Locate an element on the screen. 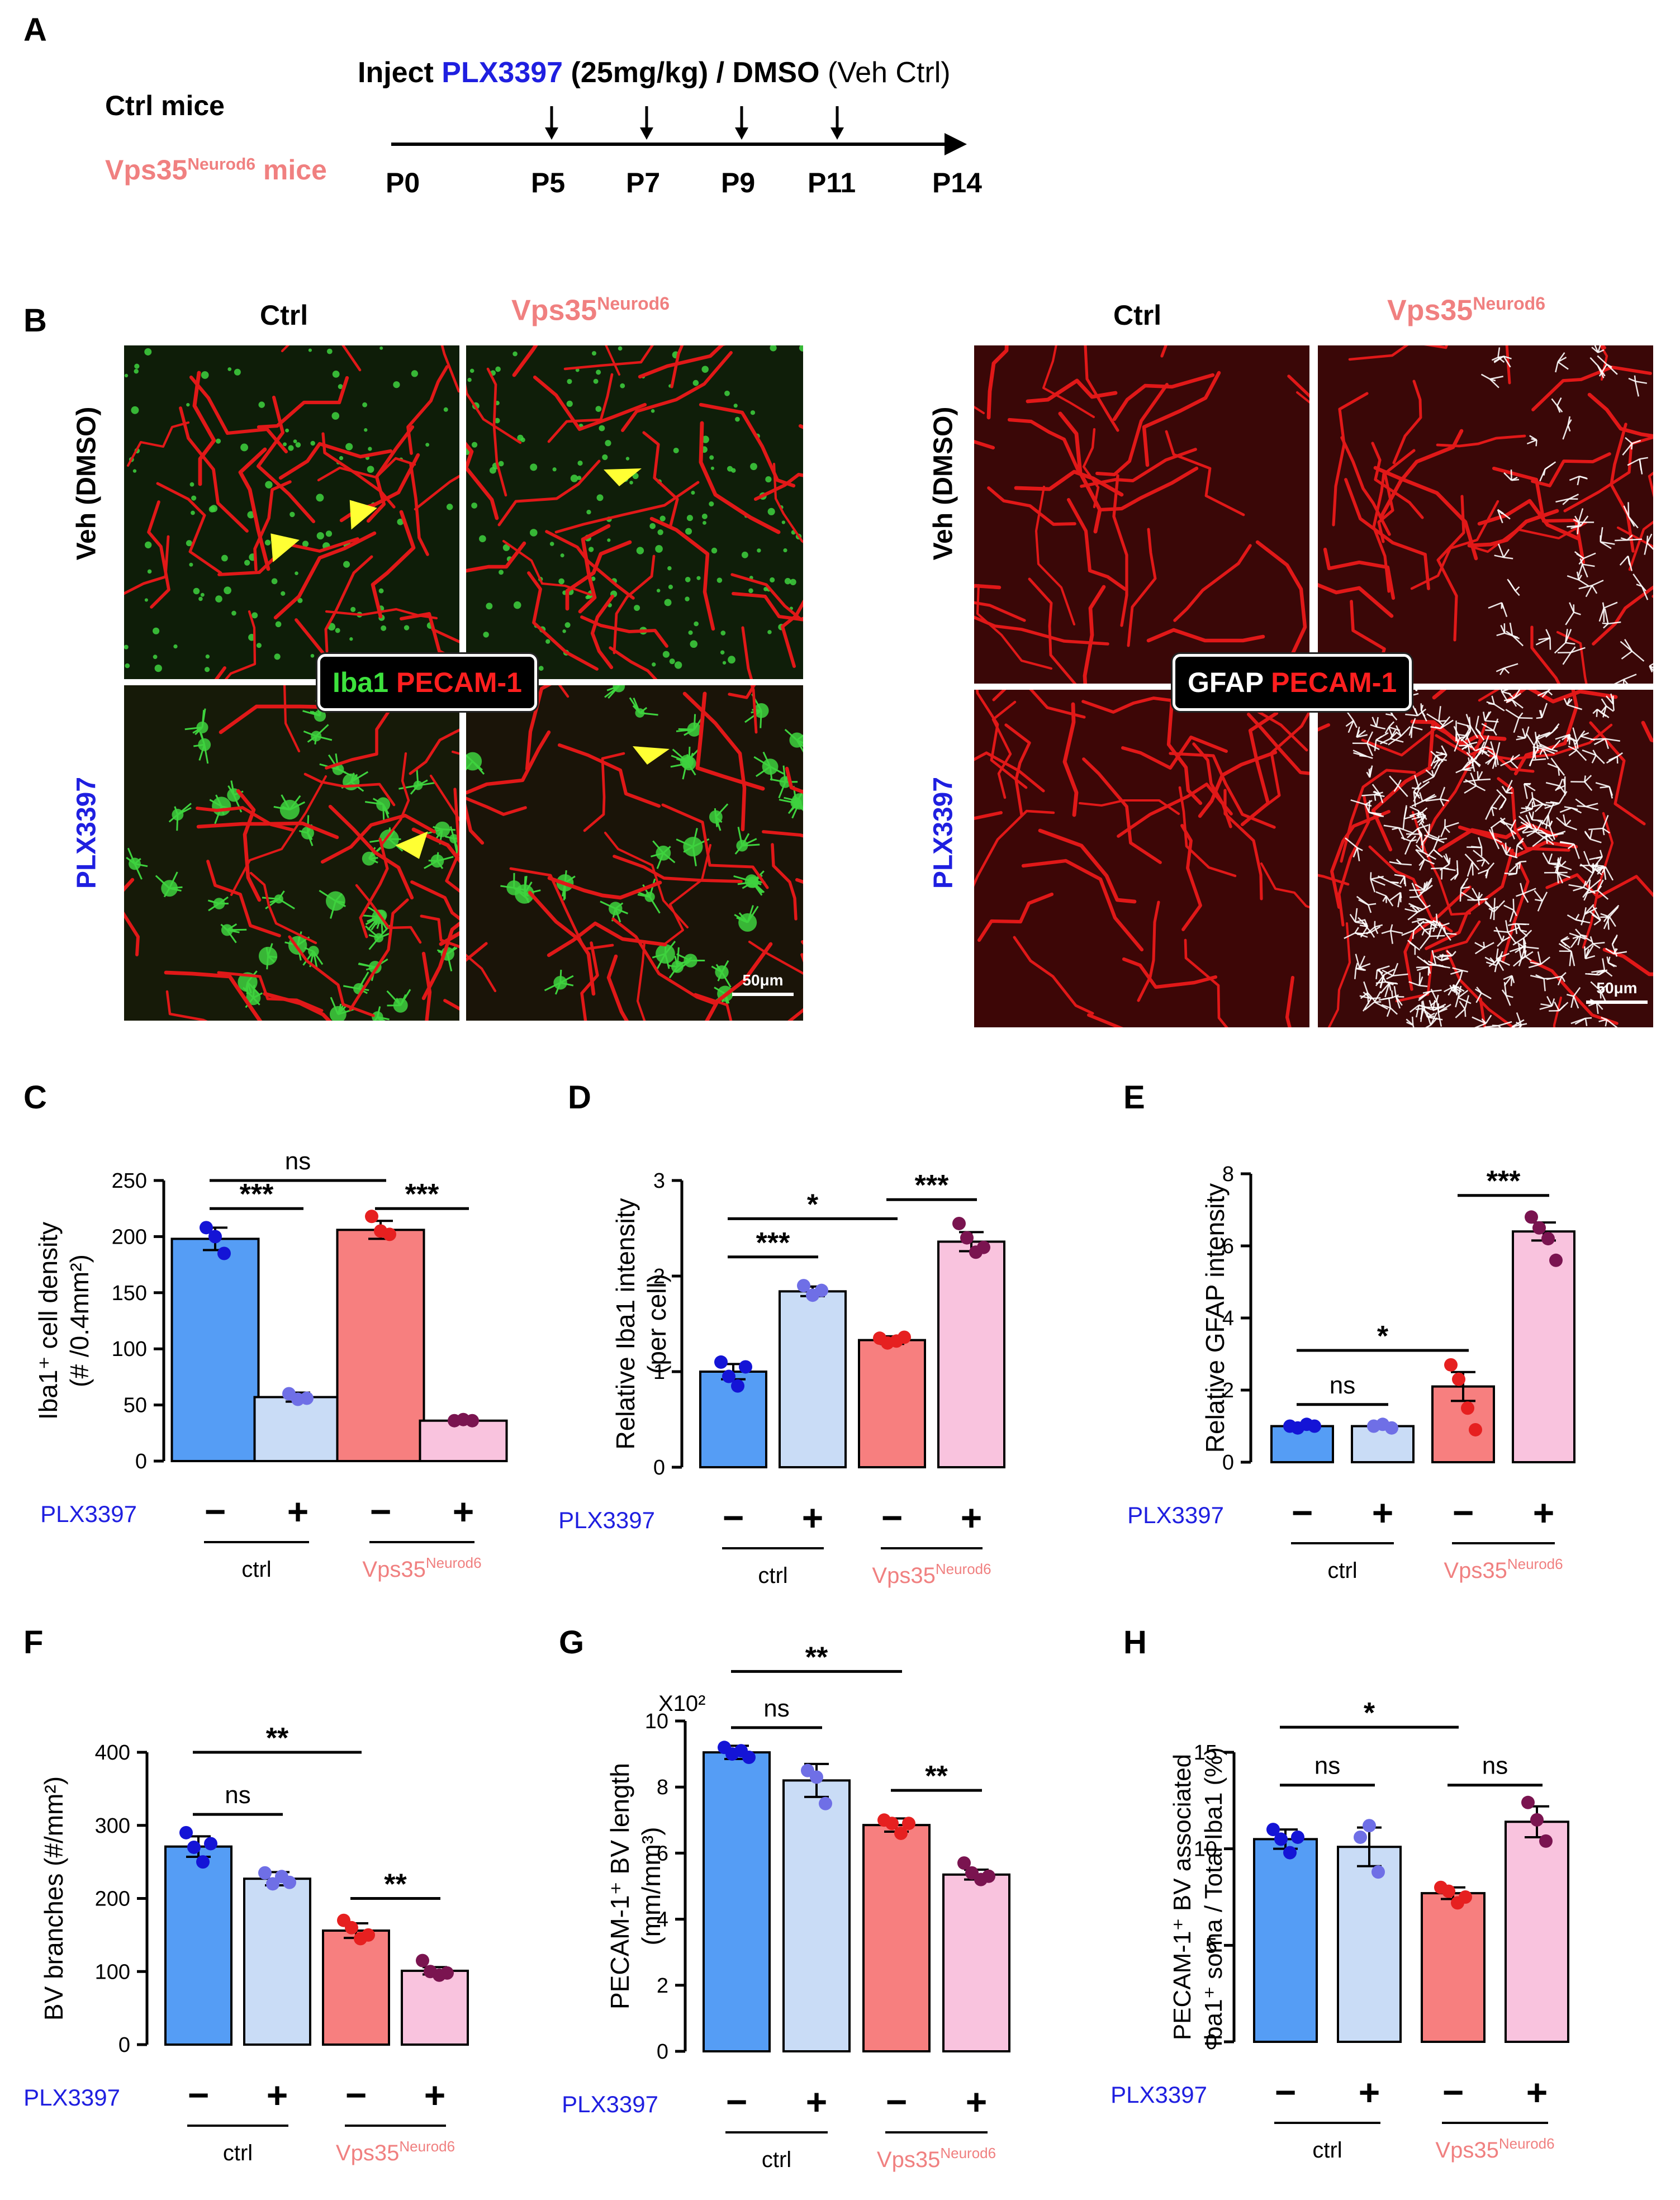 This screenshot has height=2200, width=1680. legend-iba1-pecam: Iba1 PECAM-1 is located at coordinates (427, 682).